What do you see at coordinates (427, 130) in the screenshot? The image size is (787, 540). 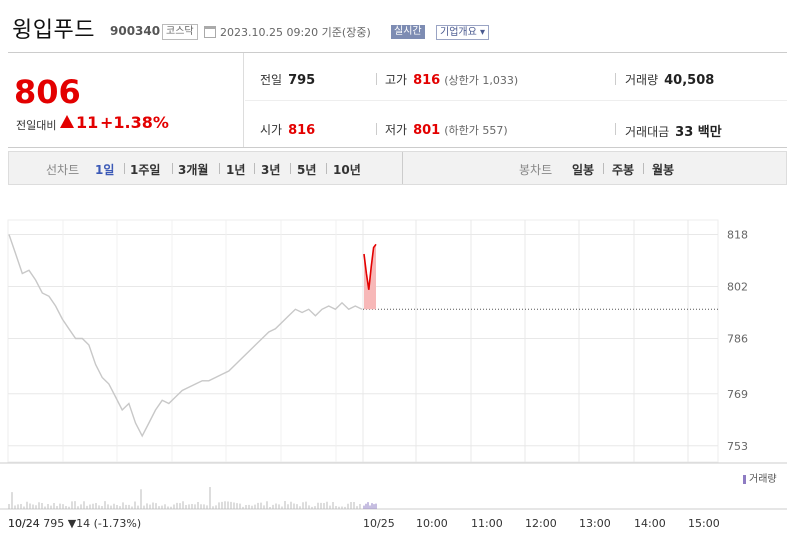 I see `low-value: 801` at bounding box center [427, 130].